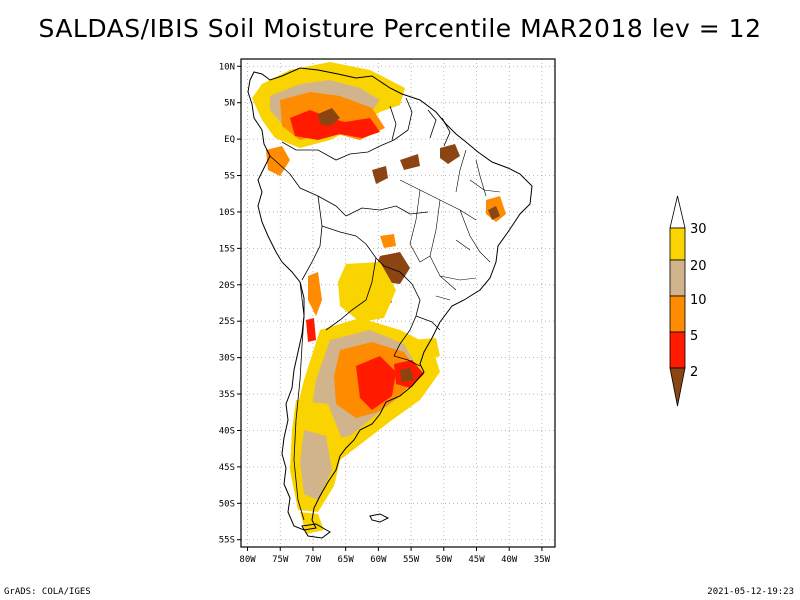 This screenshot has width=800, height=600. What do you see at coordinates (388, 241) in the screenshot?
I see `anomaly-orange-mato-grosso` at bounding box center [388, 241].